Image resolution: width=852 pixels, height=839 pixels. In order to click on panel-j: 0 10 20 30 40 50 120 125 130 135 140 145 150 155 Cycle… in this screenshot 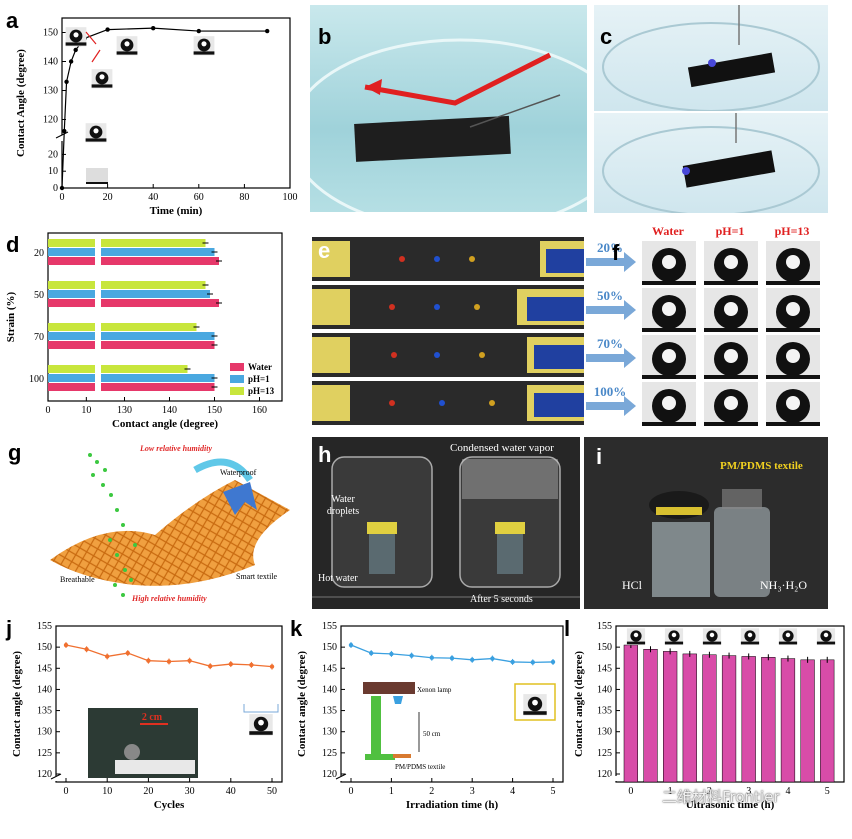, I will do `click(145, 723)`.